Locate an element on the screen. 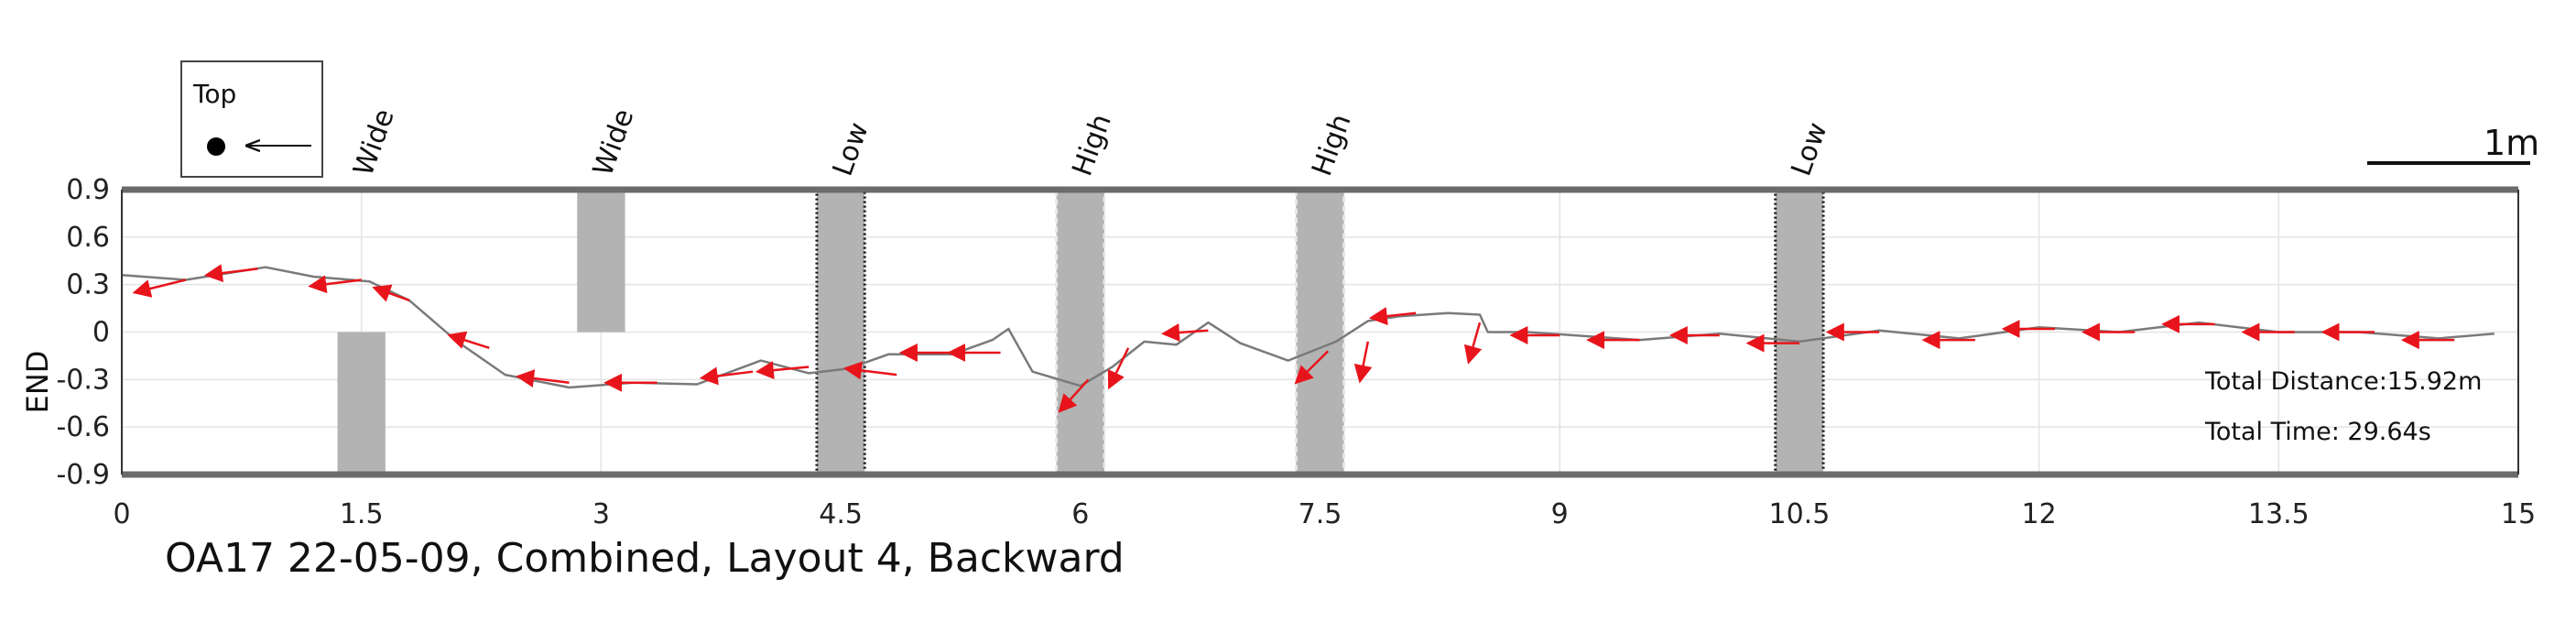  x-tick-label-5: 7.5 is located at coordinates (1320, 514).